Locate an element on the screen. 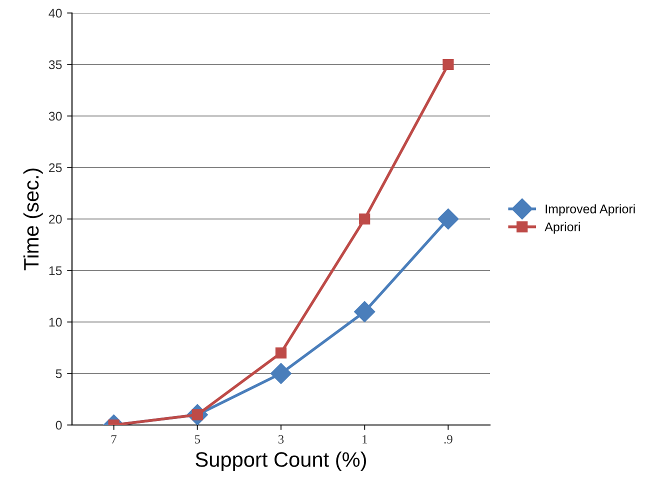 Image resolution: width=646 pixels, height=502 pixels. y-tick-label: 5 is located at coordinates (59, 373).